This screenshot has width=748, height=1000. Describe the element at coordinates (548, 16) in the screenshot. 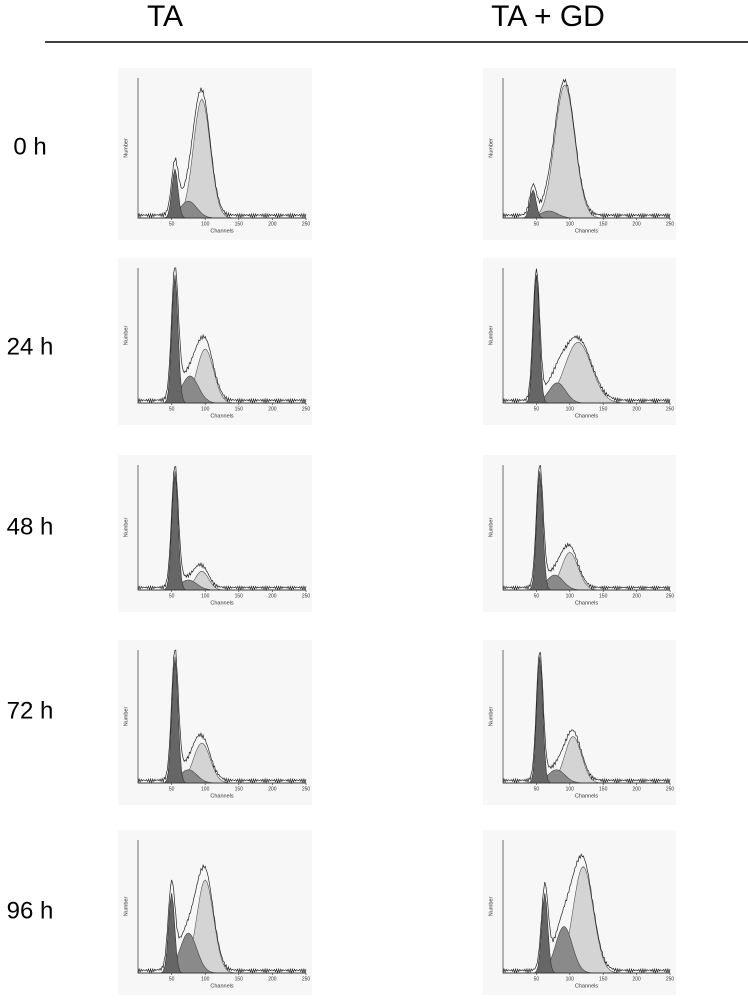

I see `column-header: TA + GD` at that location.